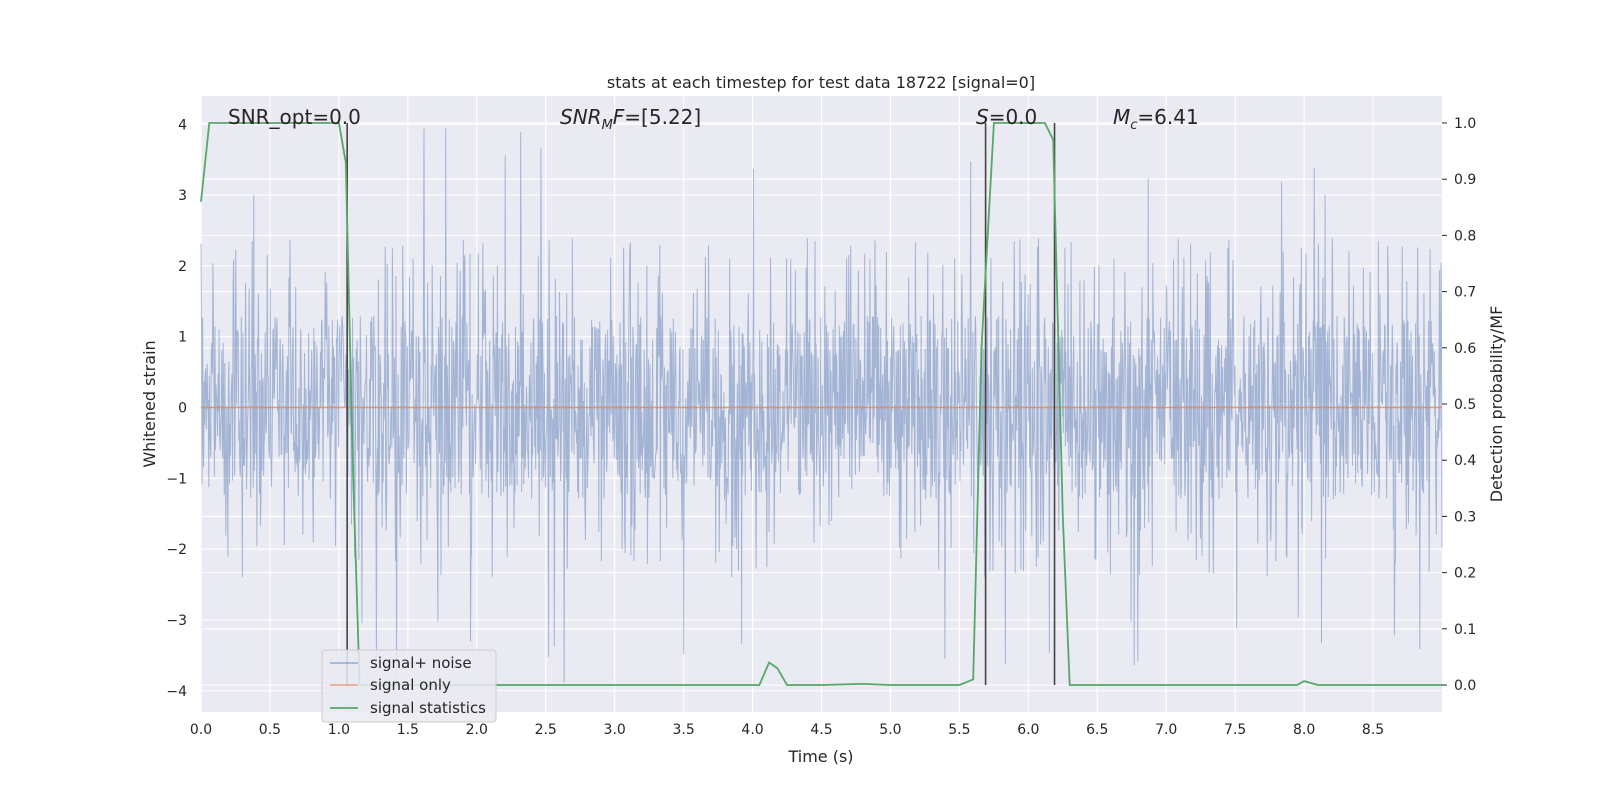 Image resolution: width=1600 pixels, height=800 pixels. Describe the element at coordinates (1465, 630) in the screenshot. I see `y2-tick-label: 0.1` at that location.